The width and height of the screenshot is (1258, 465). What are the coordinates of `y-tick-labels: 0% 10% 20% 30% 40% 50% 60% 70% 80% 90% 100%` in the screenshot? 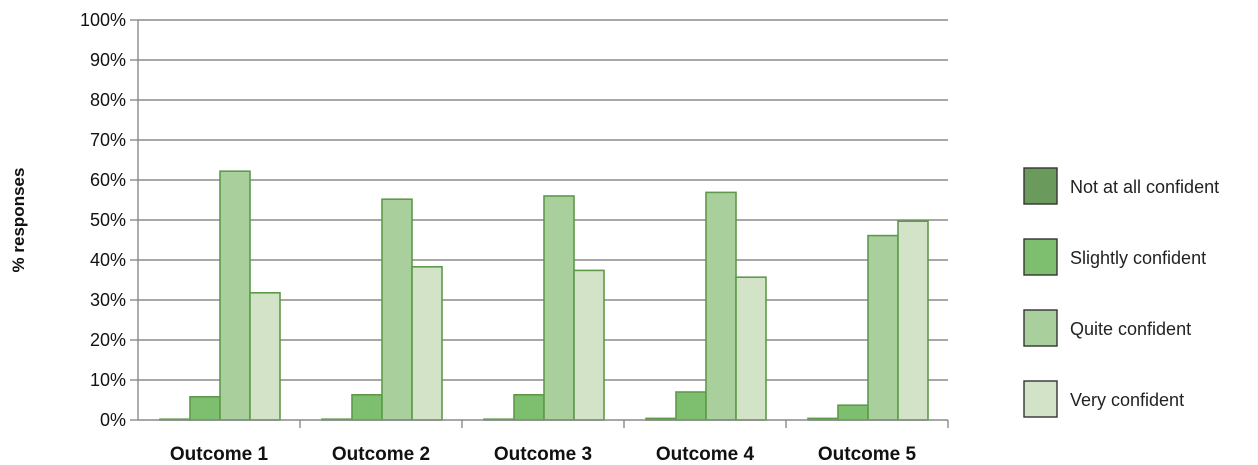 It's located at (103, 220).